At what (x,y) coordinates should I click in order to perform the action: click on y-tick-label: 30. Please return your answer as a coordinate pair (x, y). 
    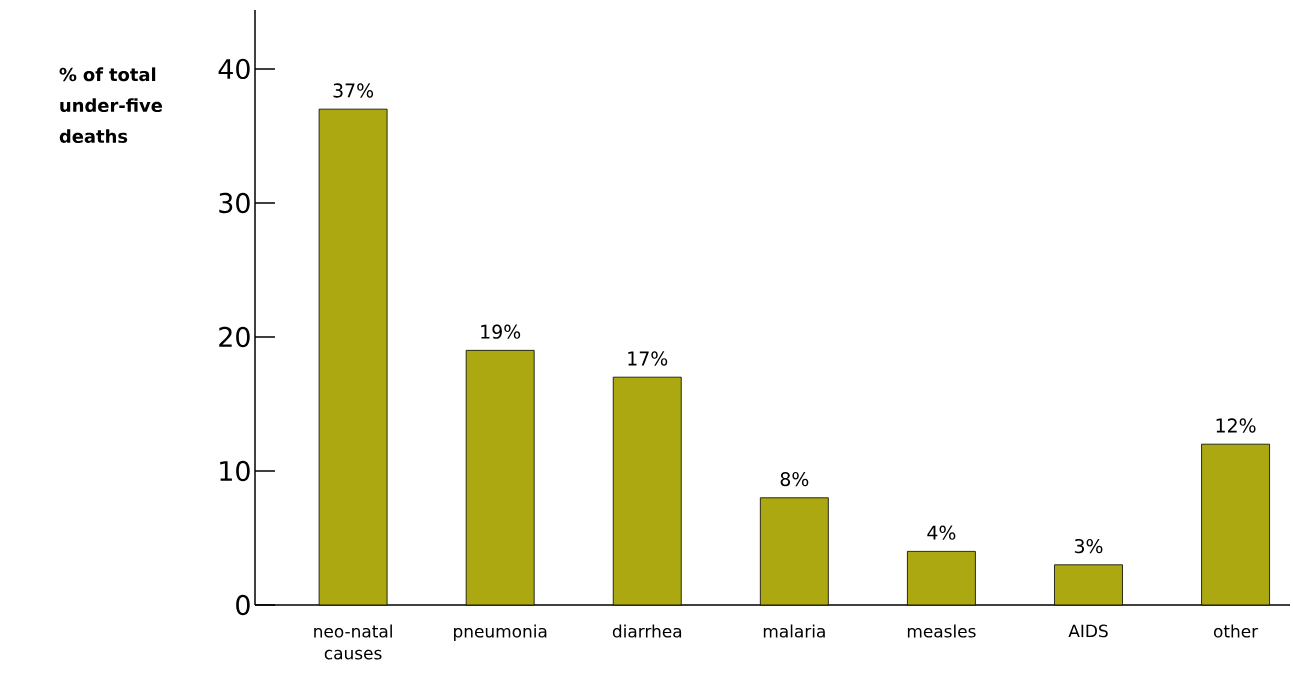
    Looking at the image, I should click on (234, 203).